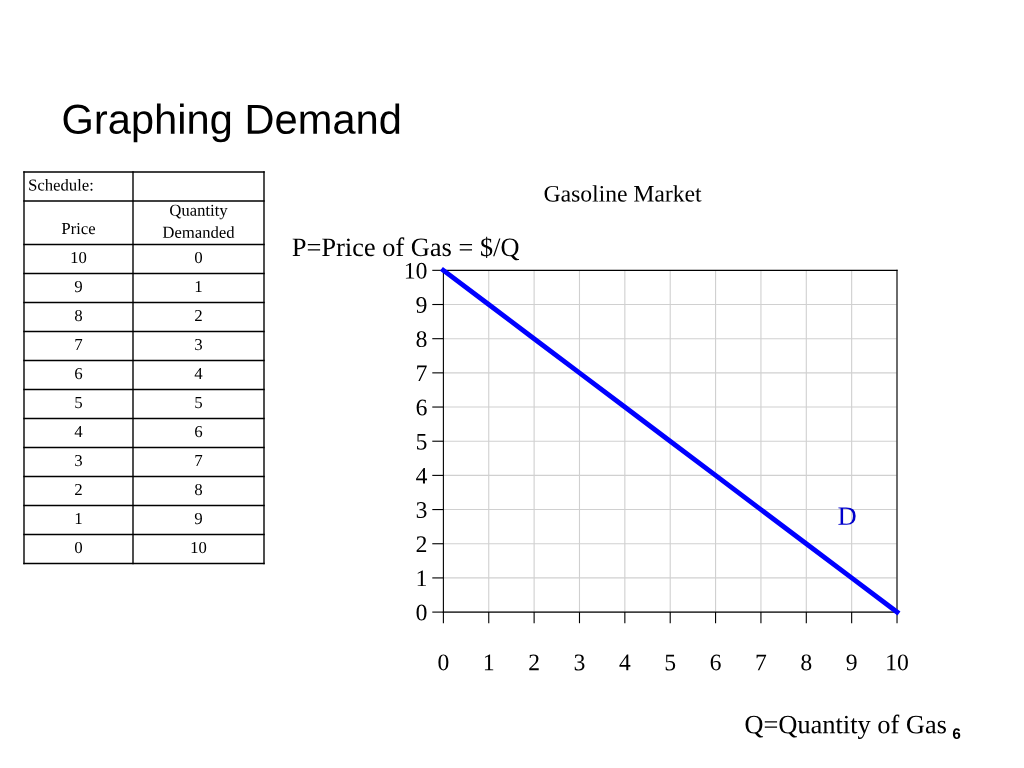 The height and width of the screenshot is (768, 1024). Describe the element at coordinates (761, 662) in the screenshot. I see `x-tick-label: 7` at that location.